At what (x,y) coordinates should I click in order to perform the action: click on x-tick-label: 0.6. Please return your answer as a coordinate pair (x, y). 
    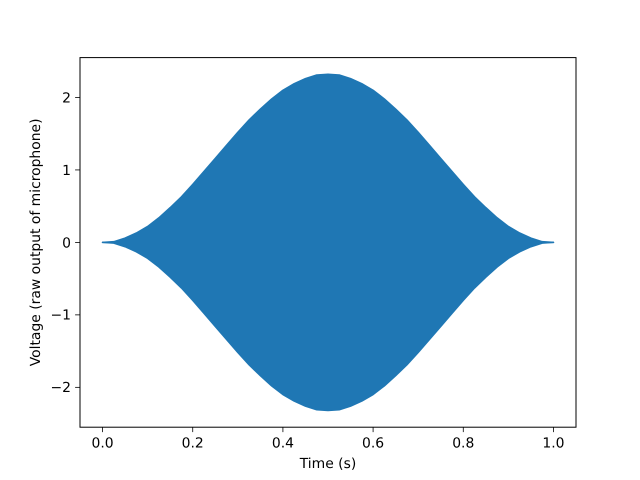
    Looking at the image, I should click on (373, 443).